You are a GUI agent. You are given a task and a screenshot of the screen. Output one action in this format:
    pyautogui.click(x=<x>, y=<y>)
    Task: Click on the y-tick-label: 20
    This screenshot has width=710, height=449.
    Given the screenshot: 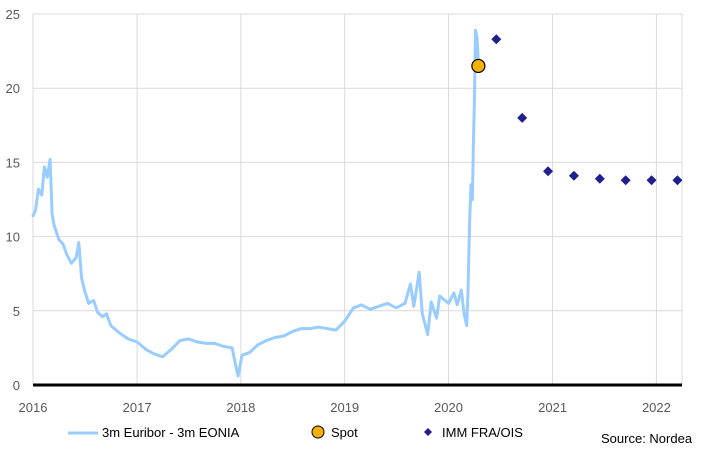 What is the action you would take?
    pyautogui.click(x=13, y=88)
    